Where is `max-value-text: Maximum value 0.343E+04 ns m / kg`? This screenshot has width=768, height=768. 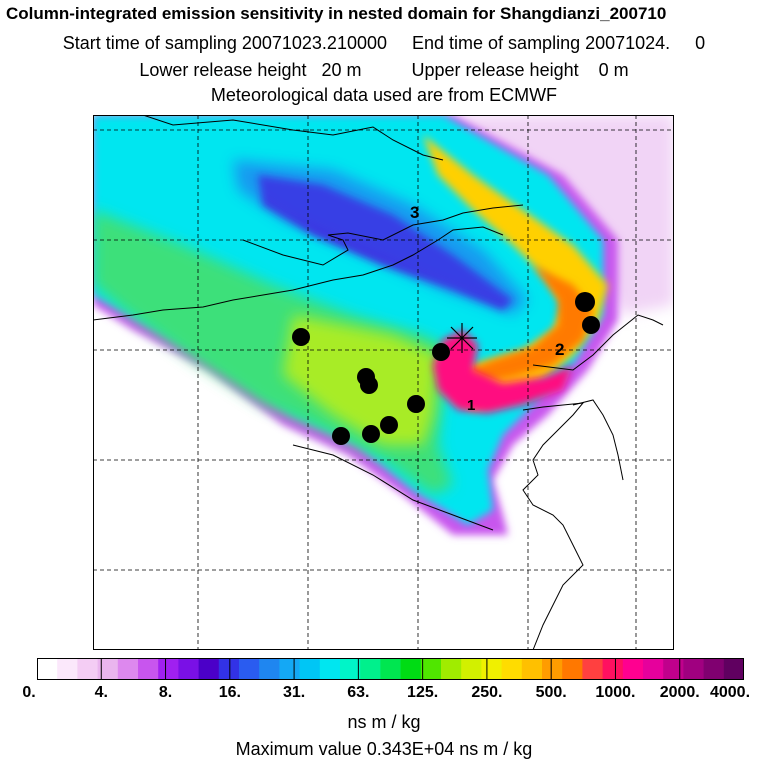 max-value-text: Maximum value 0.343E+04 ns m / kg is located at coordinates (384, 749).